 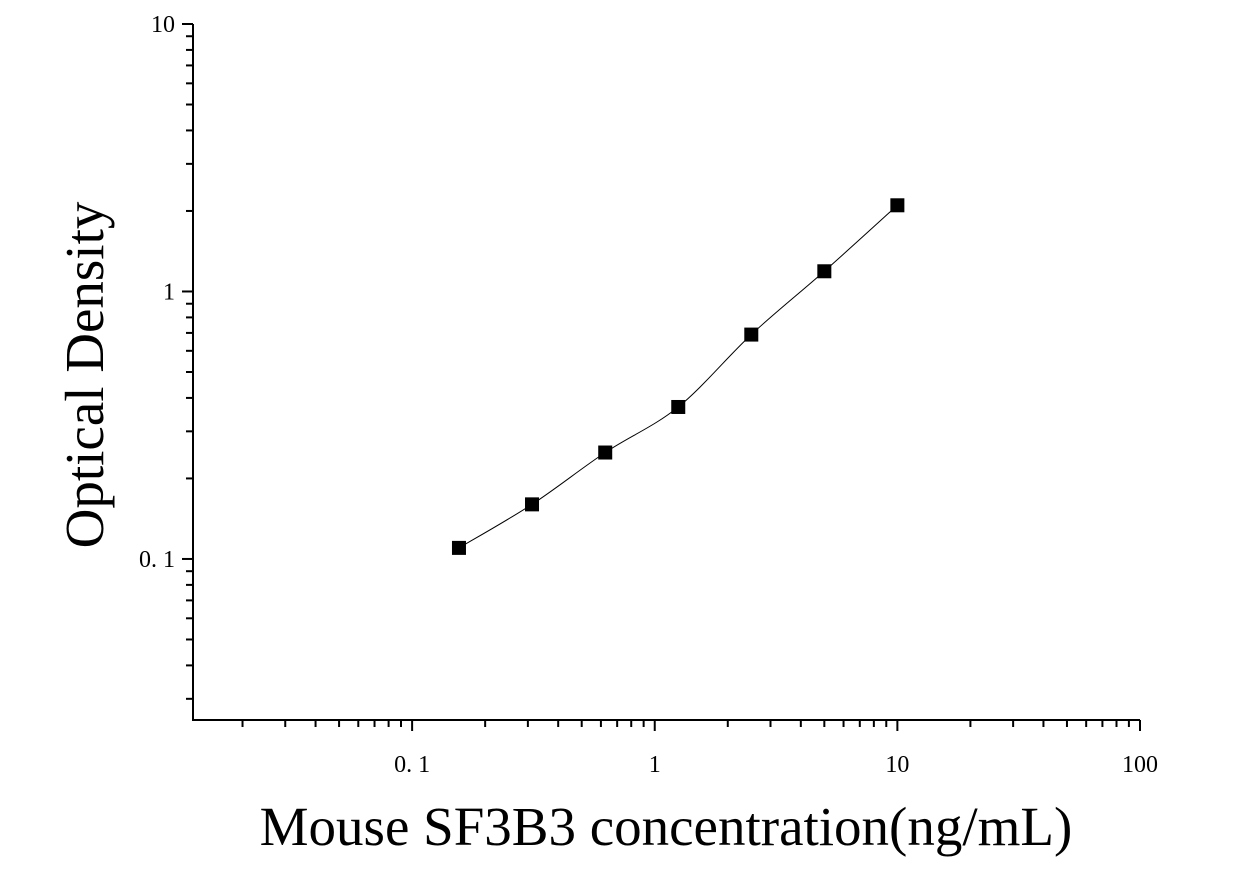 What do you see at coordinates (163, 25) in the screenshot?
I see `y-tick-label: 10` at bounding box center [163, 25].